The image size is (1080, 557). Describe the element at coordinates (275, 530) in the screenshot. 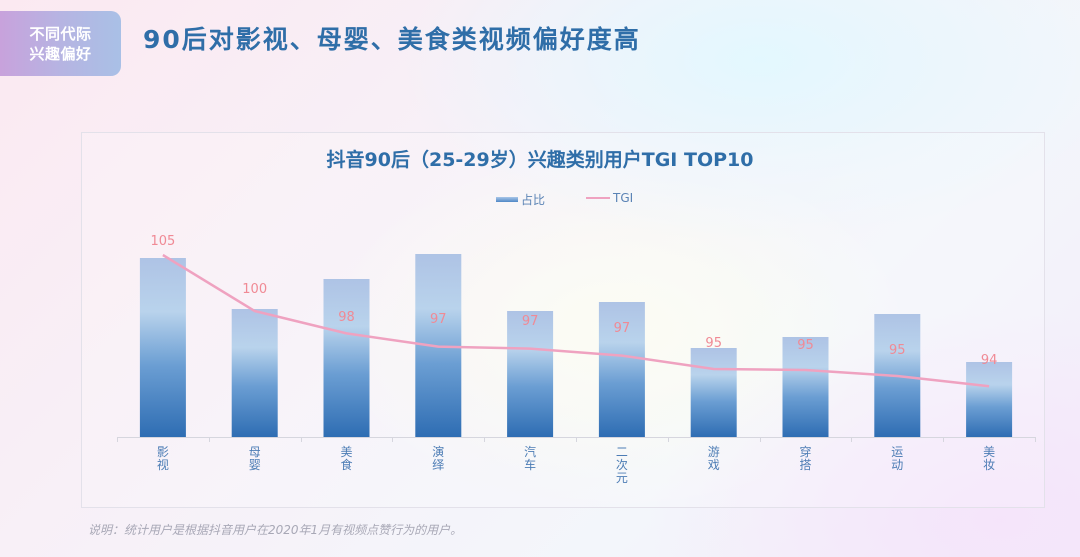

I see `footnote: 说明：统计用户是根据抖音用户在2020年1月有视频点赞行为的用户。` at that location.